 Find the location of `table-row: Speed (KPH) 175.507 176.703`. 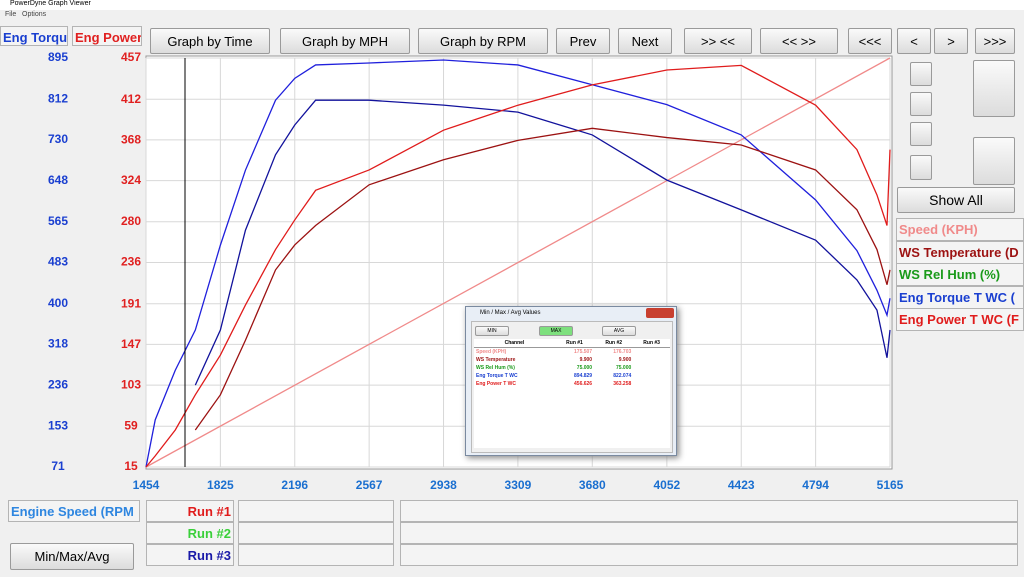

table-row: Speed (KPH) 175.507 176.703 is located at coordinates (572, 352).